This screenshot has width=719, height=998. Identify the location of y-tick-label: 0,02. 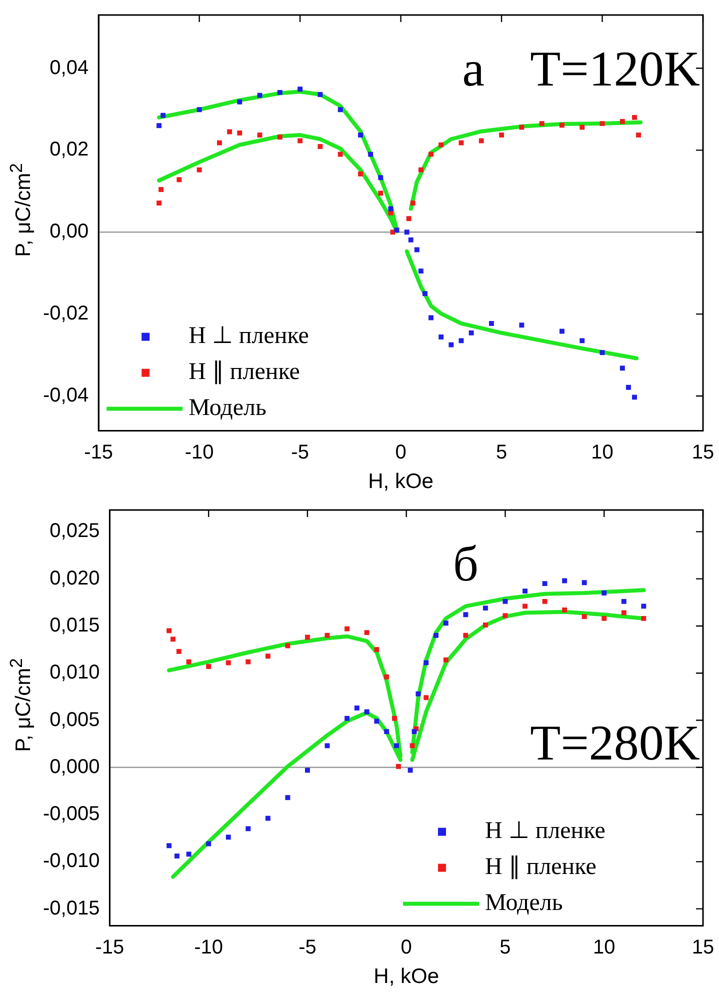
(69, 149).